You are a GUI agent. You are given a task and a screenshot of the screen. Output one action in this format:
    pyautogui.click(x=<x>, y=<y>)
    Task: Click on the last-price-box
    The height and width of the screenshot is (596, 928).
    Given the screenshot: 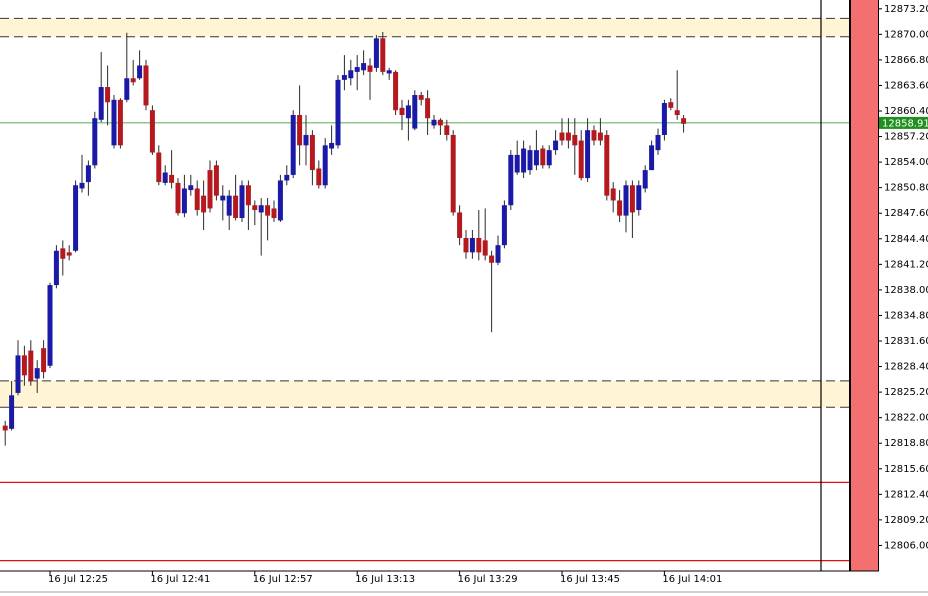 What is the action you would take?
    pyautogui.click(x=903, y=122)
    